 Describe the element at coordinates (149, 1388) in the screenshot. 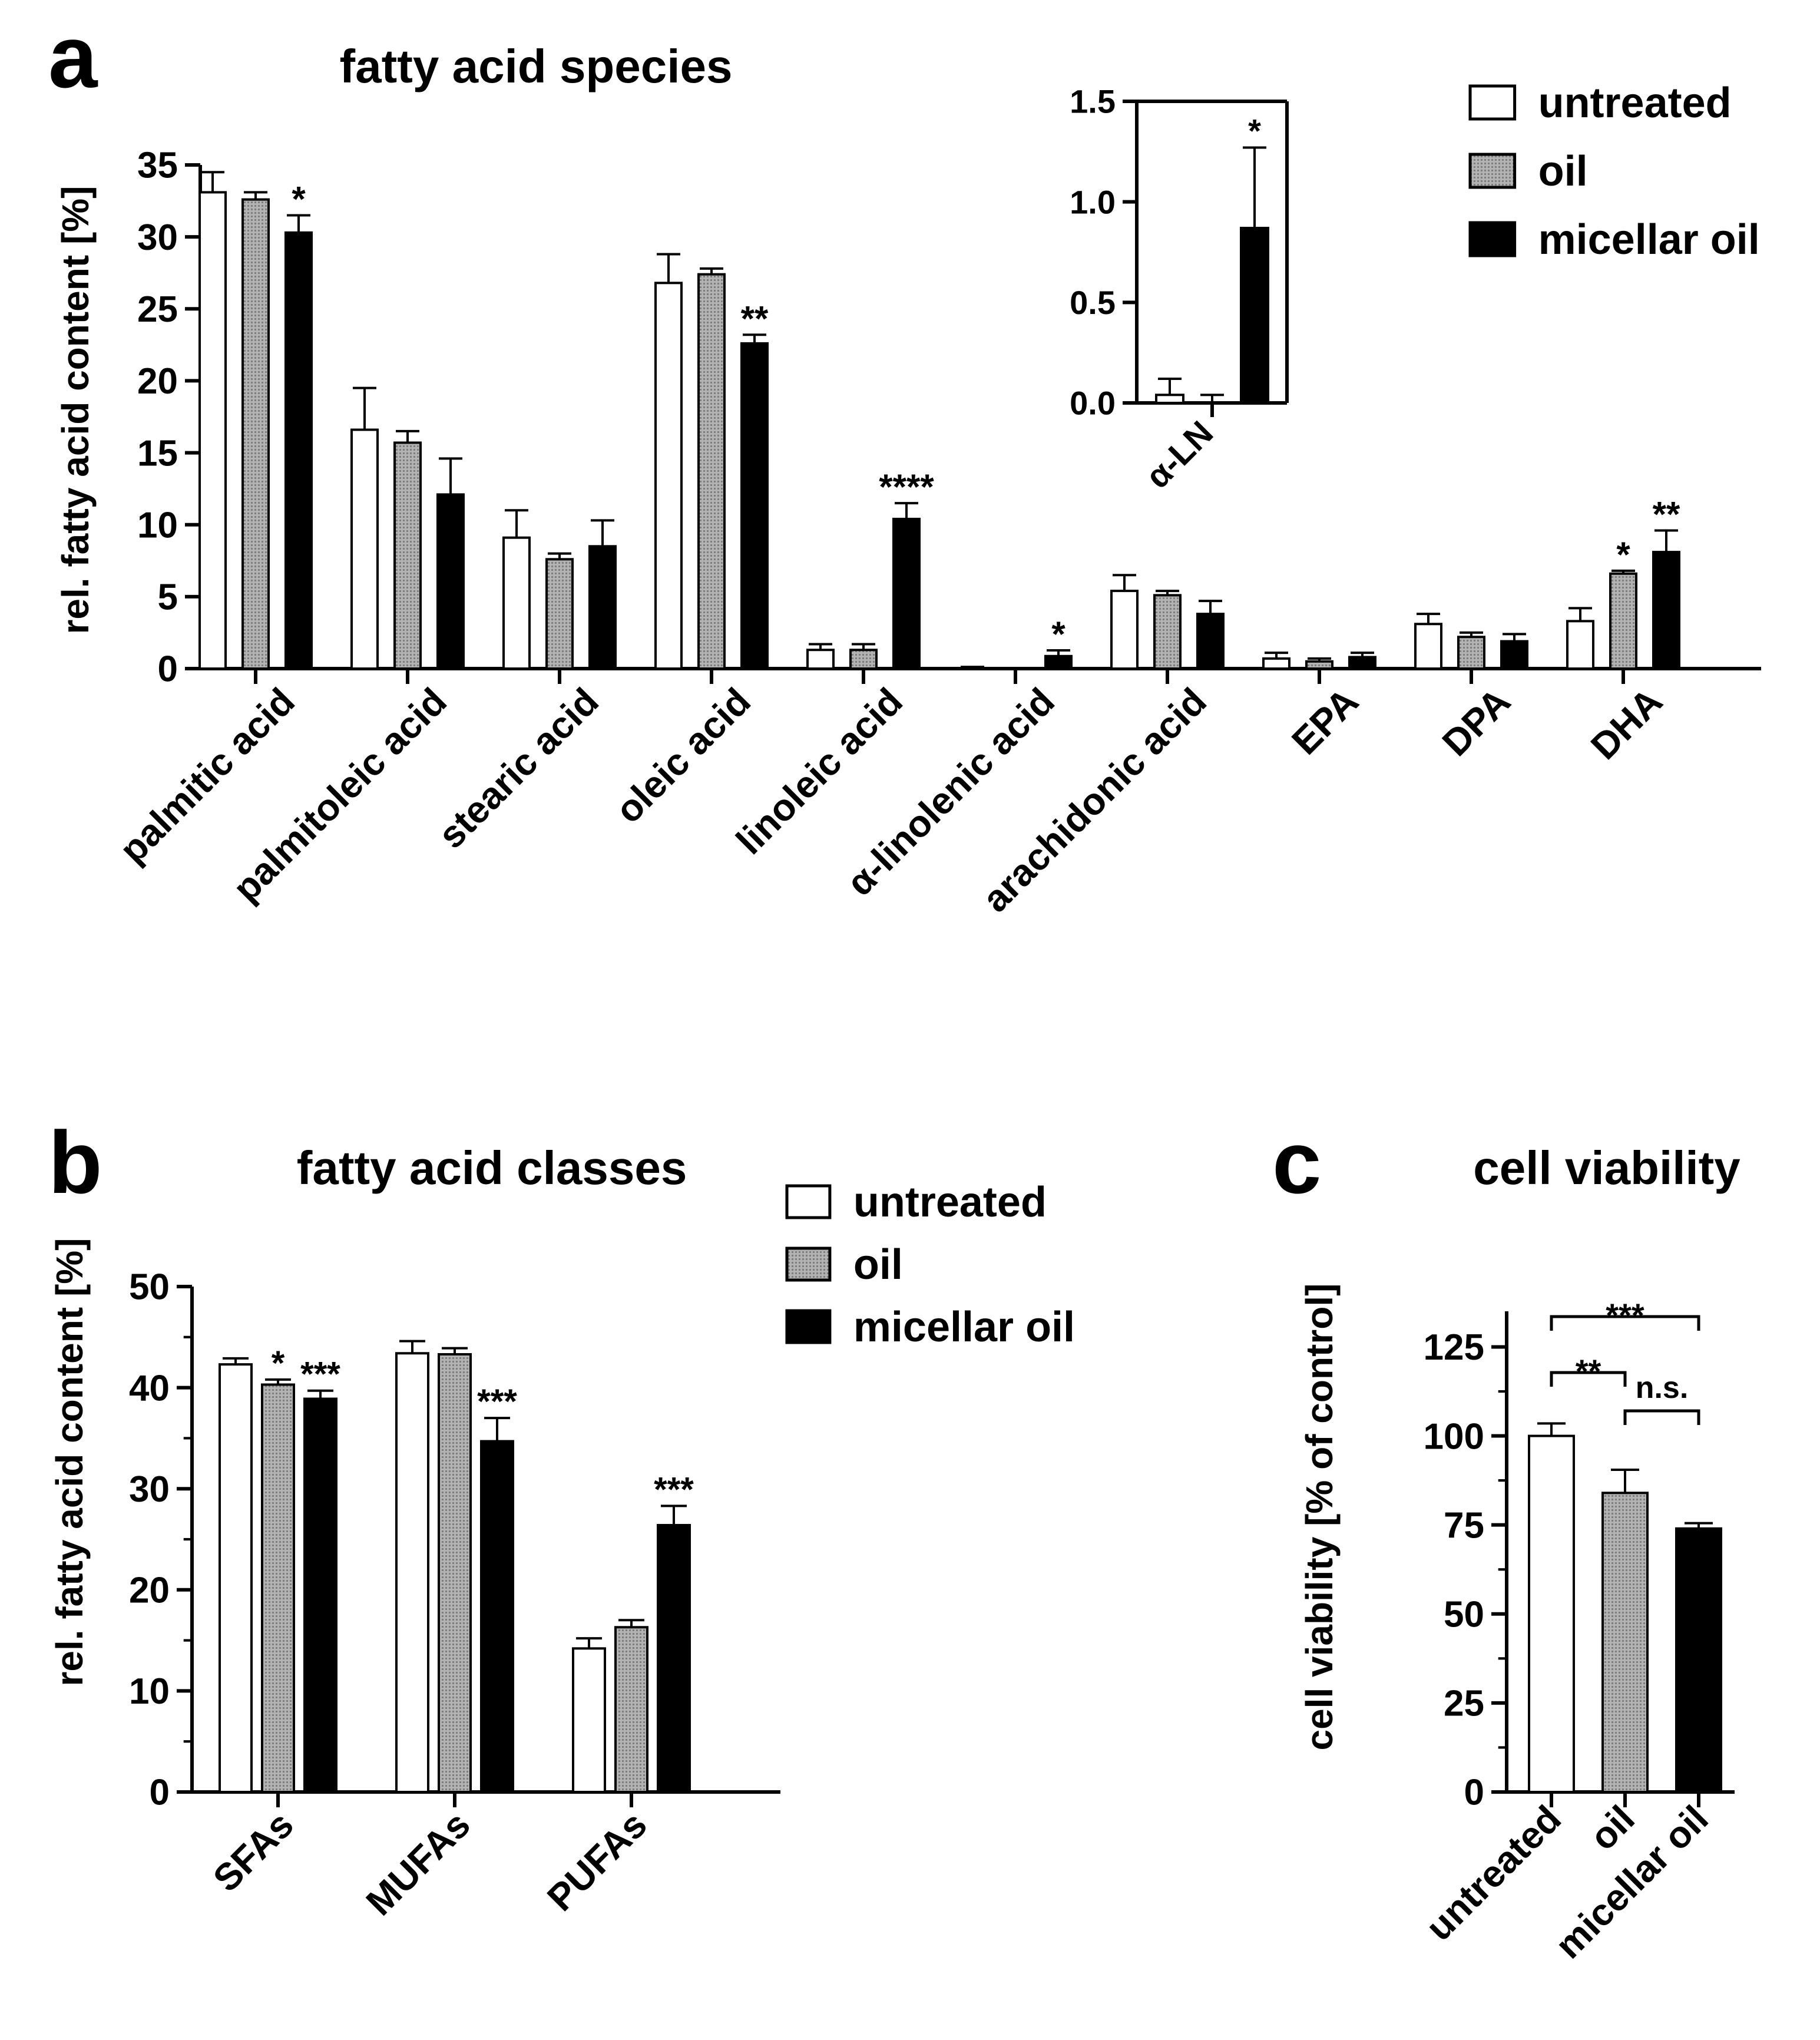

I see `y-tick-label: 40` at that location.